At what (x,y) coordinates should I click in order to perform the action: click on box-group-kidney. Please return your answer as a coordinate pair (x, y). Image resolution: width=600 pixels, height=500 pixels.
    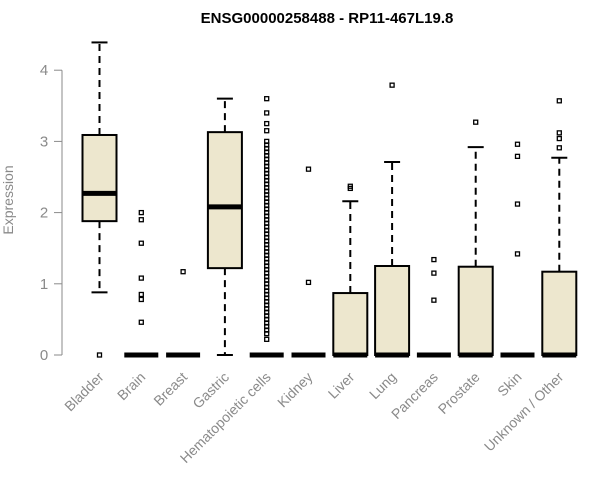
    Looking at the image, I should click on (308, 262).